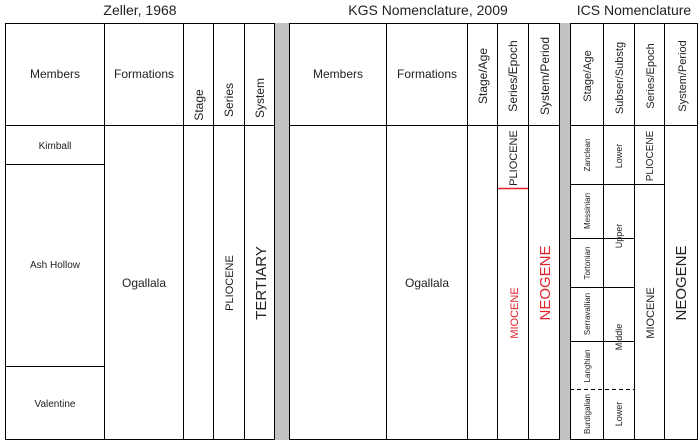 The height and width of the screenshot is (445, 700). Describe the element at coordinates (587, 155) in the screenshot. I see `ics-stage-zanclean: Zanclean` at that location.